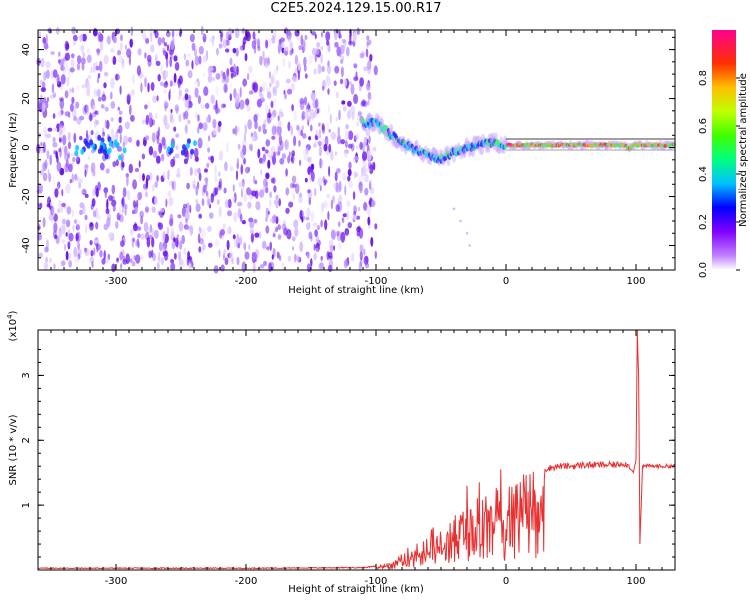 The image size is (750, 600). I want to click on faint-dot, so click(469, 245).